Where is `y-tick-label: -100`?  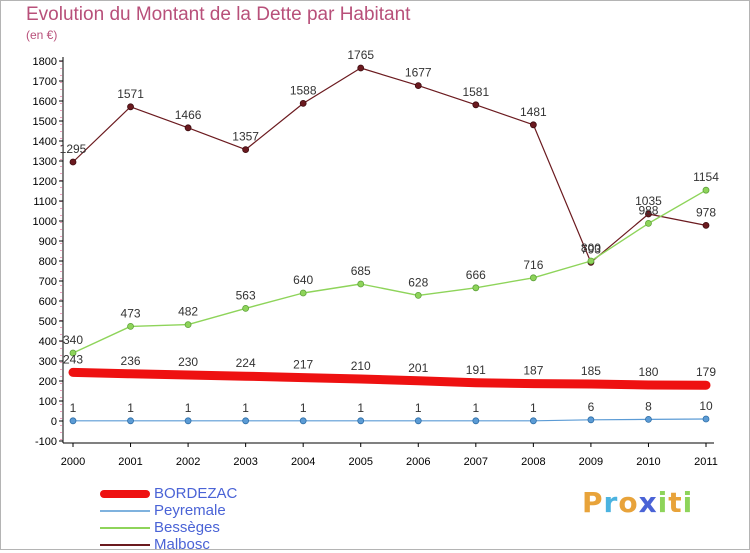
y-tick-label: -100 is located at coordinates (46, 442).